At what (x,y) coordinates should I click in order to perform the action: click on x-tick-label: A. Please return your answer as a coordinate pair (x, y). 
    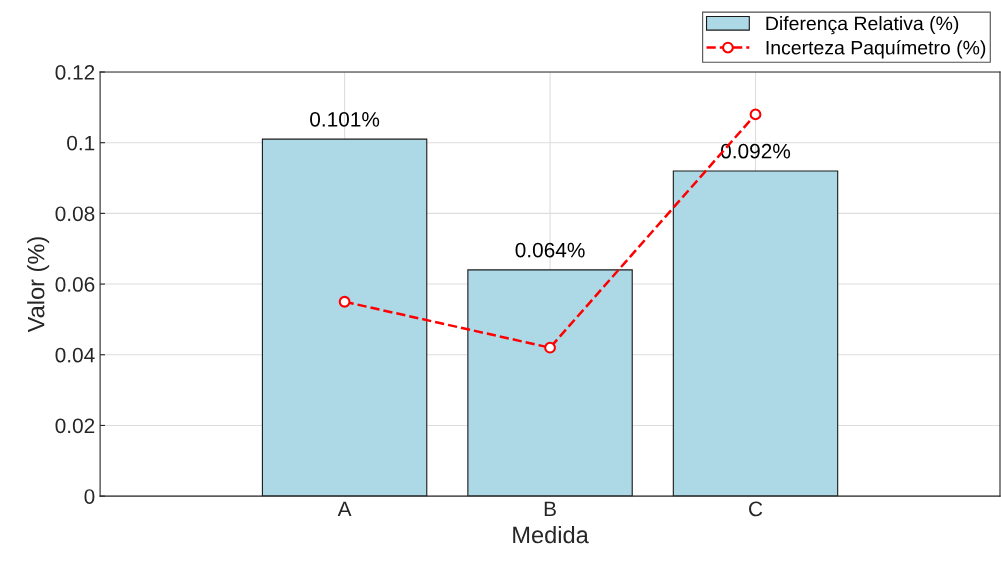
    Looking at the image, I should click on (344, 509).